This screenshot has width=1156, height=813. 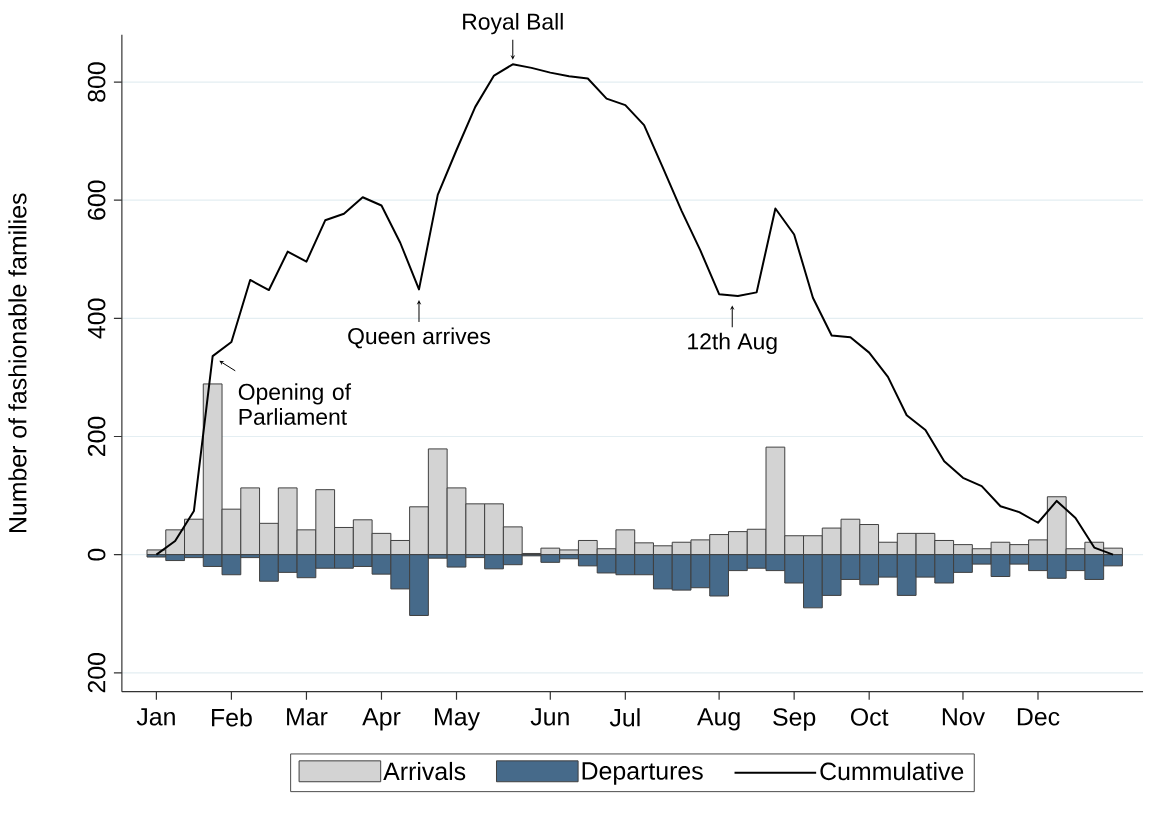 What do you see at coordinates (307, 717) in the screenshot?
I see `x-tick-label: Mar` at bounding box center [307, 717].